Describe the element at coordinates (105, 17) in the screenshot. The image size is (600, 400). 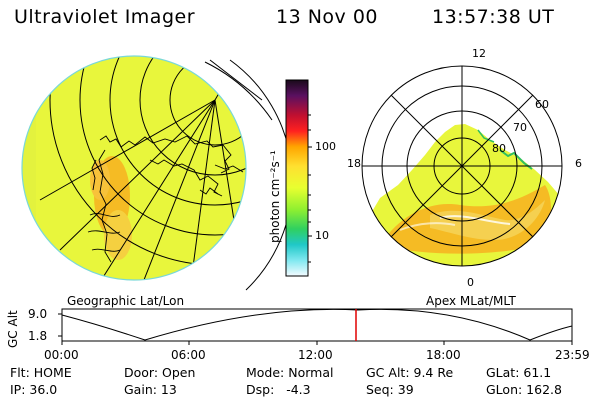
I see `instrument-title: Ultraviolet Imager` at that location.